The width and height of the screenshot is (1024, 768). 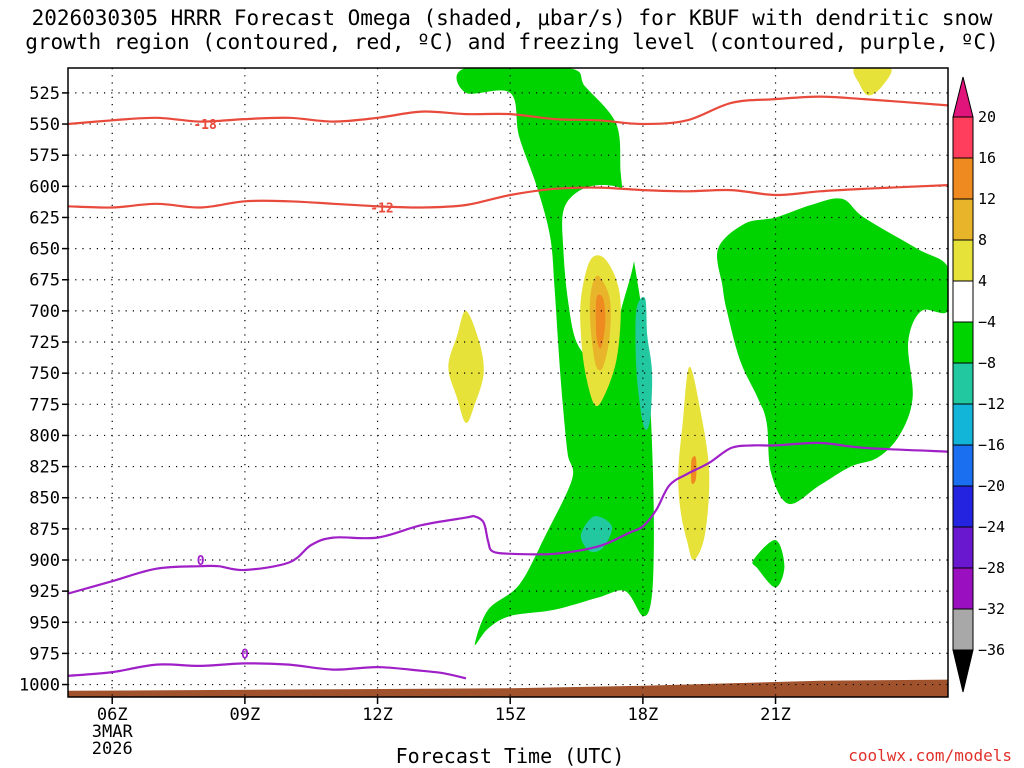 What do you see at coordinates (987, 322) in the screenshot?
I see `colorbar-label: −4` at bounding box center [987, 322].